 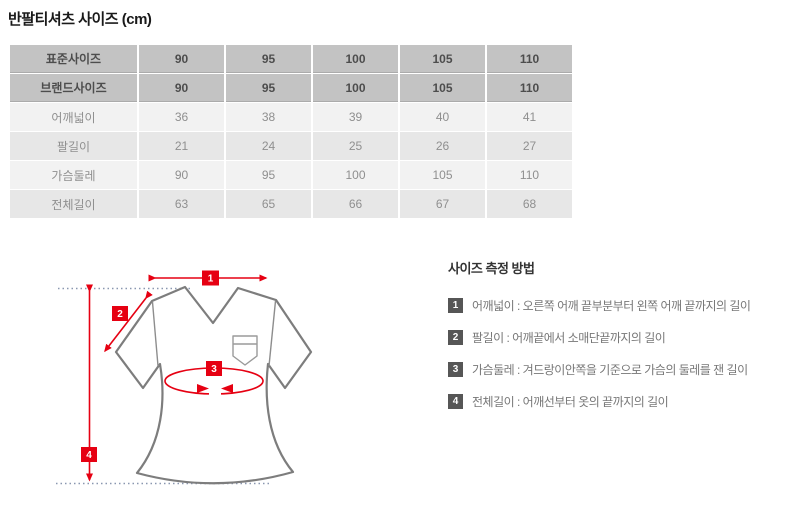 What do you see at coordinates (355, 204) in the screenshot?
I see `table-cell: 66` at bounding box center [355, 204].